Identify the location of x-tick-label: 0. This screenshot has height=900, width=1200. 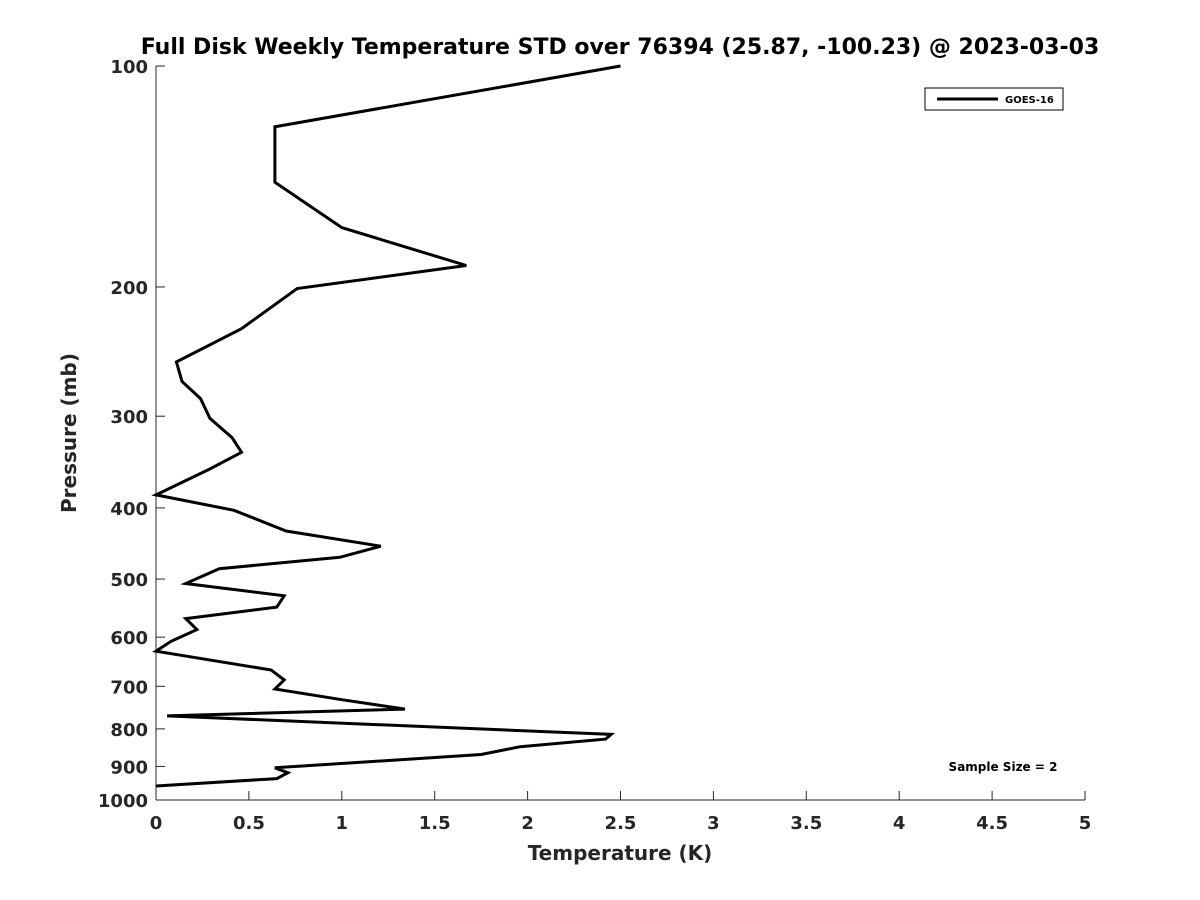
(156, 823).